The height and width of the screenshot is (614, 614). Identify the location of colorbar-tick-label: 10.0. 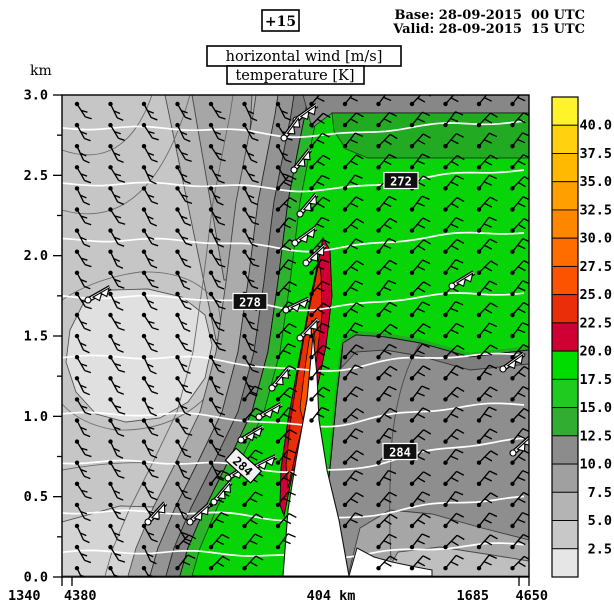
(595, 465).